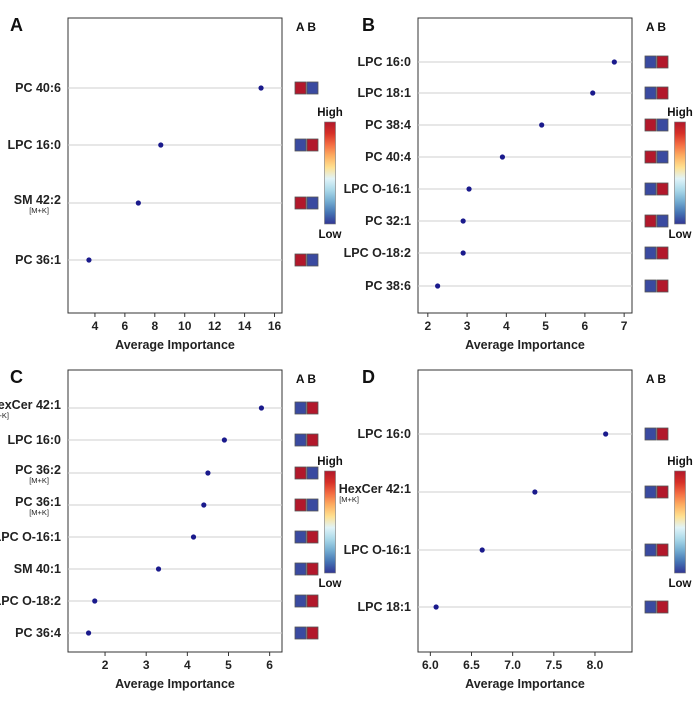 This screenshot has height=715, width=699. Describe the element at coordinates (16, 377) in the screenshot. I see `panel-letter: C` at that location.